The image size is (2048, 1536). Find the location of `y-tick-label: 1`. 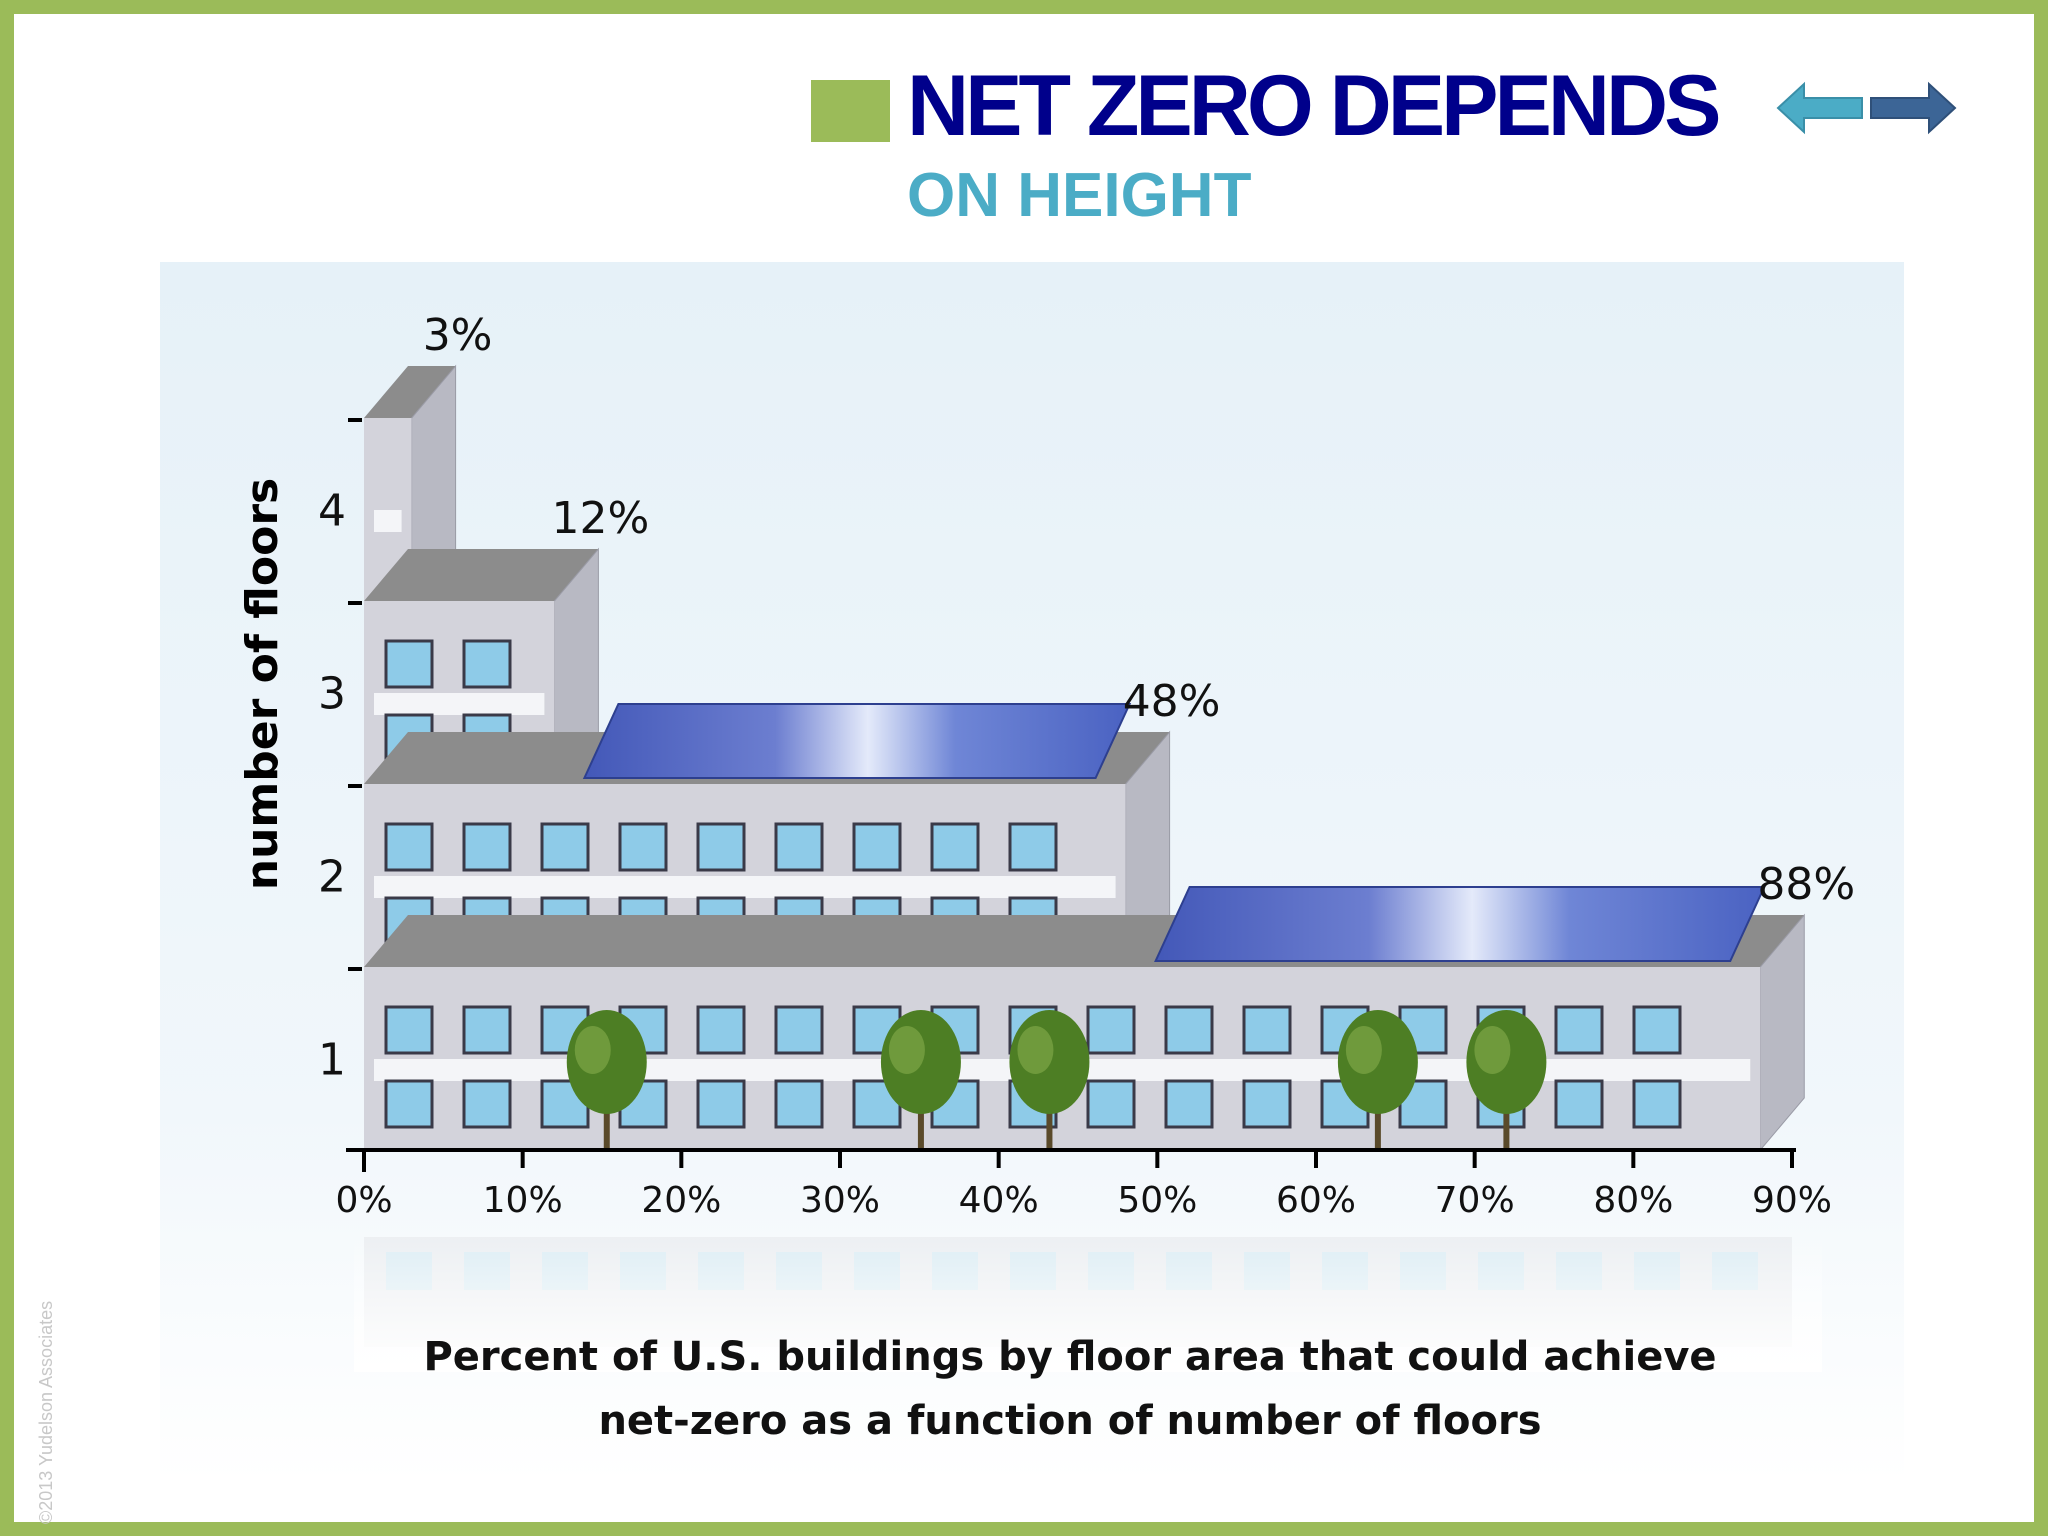

y-tick-label: 1 is located at coordinates (332, 1060).